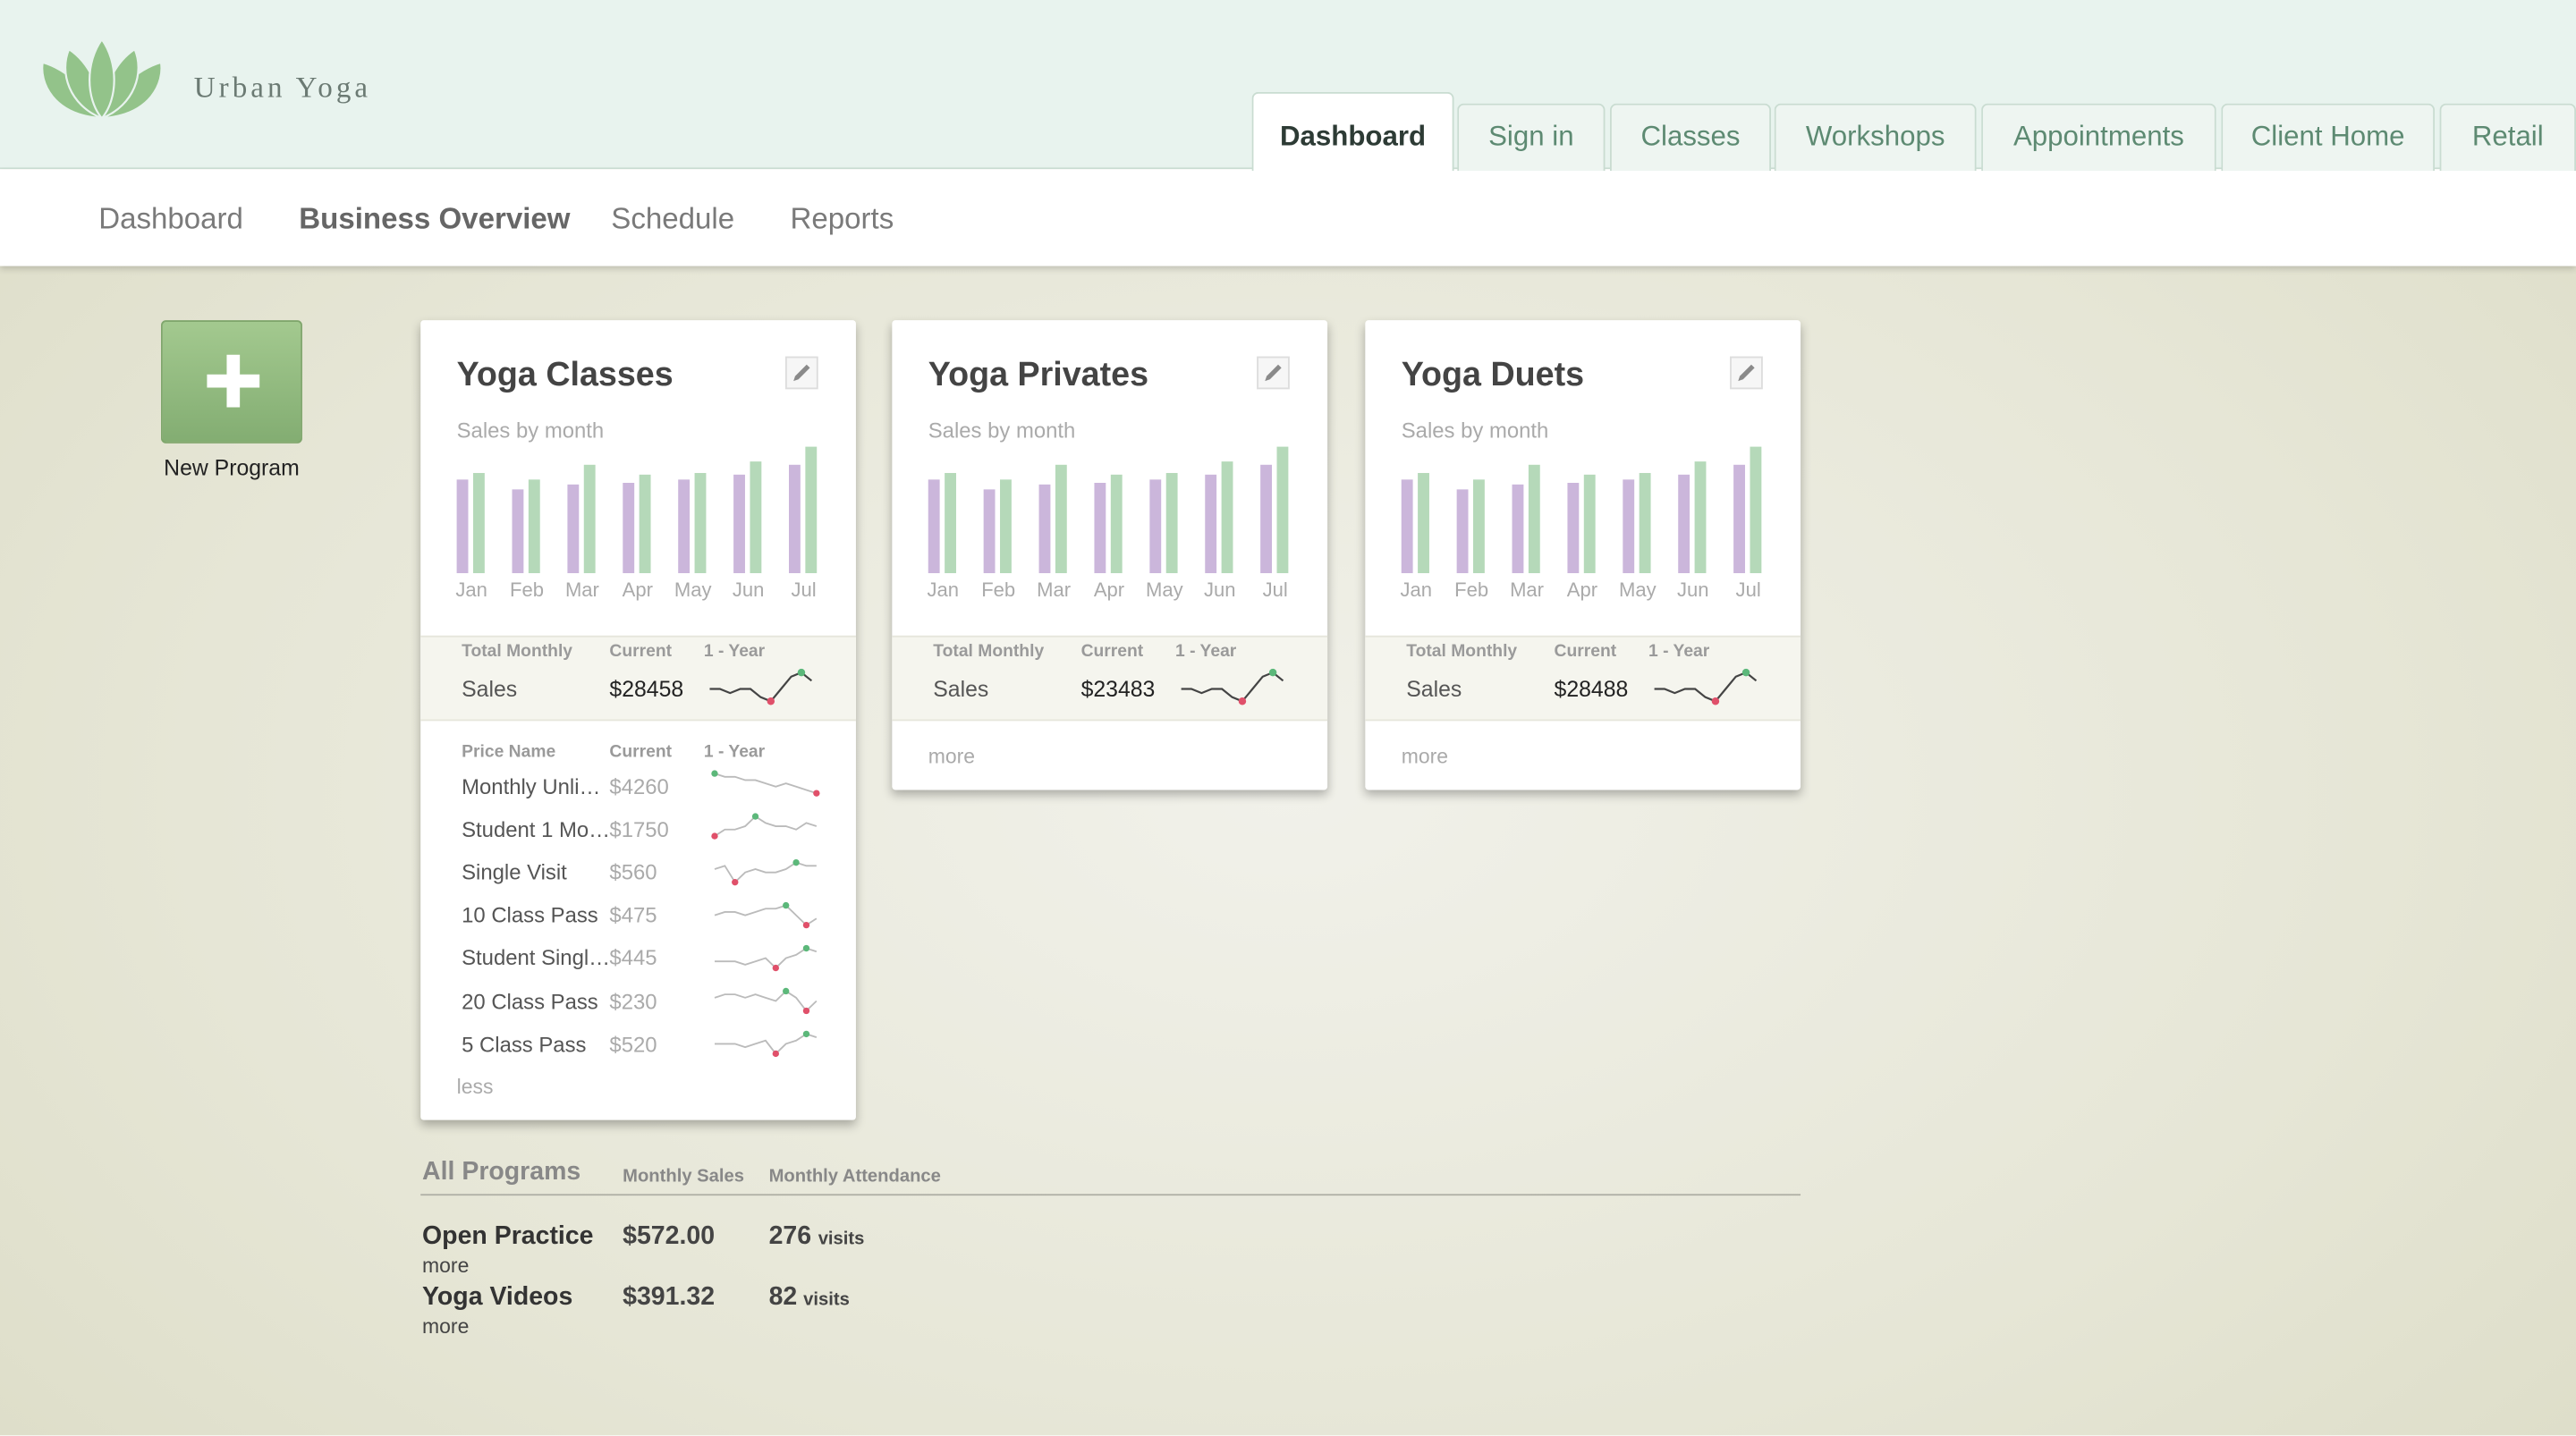  I want to click on nav-tab: Client Home, so click(2328, 137).